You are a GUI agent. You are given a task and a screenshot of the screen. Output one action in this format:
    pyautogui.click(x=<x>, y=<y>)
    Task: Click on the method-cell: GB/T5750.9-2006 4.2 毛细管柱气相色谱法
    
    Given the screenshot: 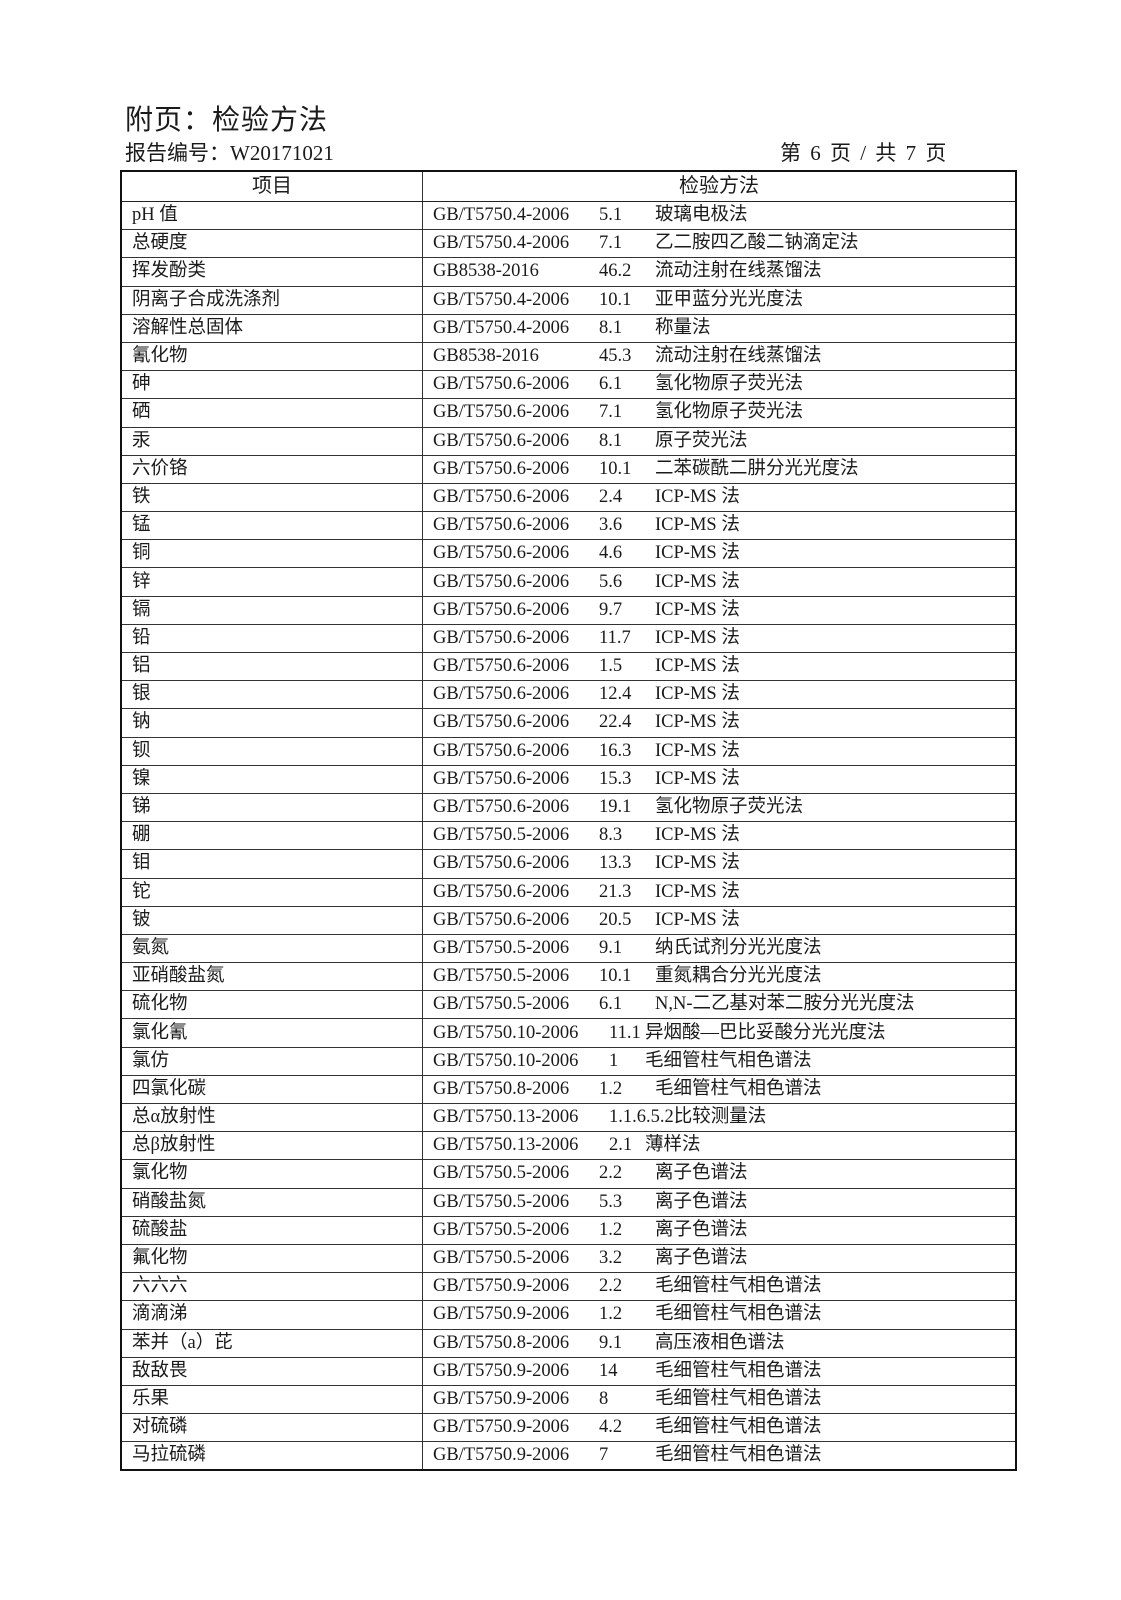 What is the action you would take?
    pyautogui.click(x=719, y=1428)
    